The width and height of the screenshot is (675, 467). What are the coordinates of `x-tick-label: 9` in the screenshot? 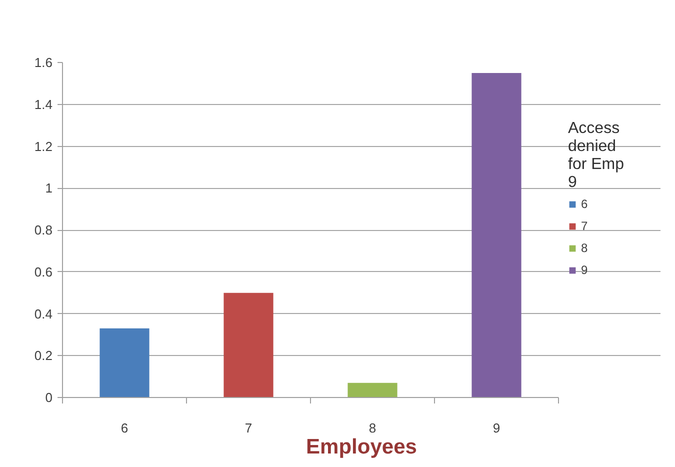 It's located at (496, 428).